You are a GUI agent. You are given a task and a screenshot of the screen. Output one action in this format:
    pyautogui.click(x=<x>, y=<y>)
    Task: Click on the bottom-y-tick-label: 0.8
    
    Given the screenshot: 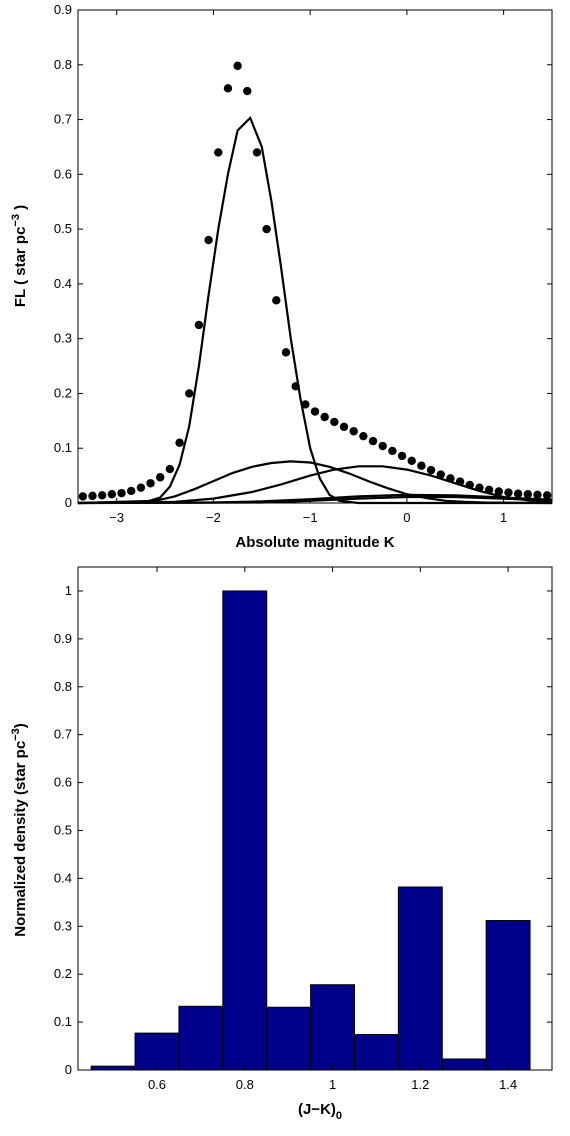 What is the action you would take?
    pyautogui.click(x=63, y=686)
    